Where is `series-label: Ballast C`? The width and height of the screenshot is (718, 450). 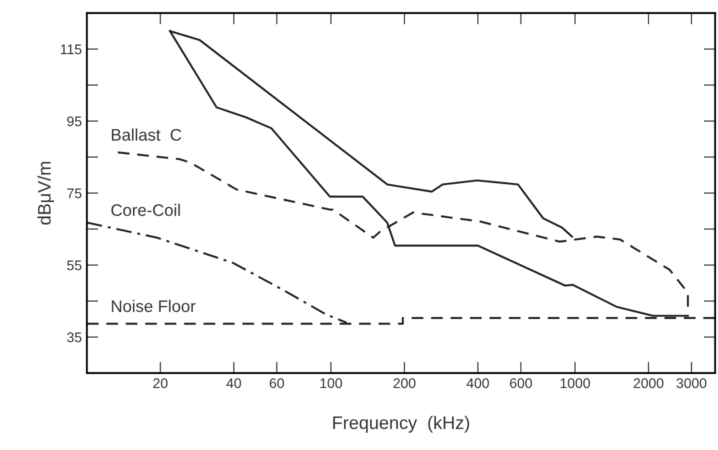 series-label: Ballast C is located at coordinates (147, 134).